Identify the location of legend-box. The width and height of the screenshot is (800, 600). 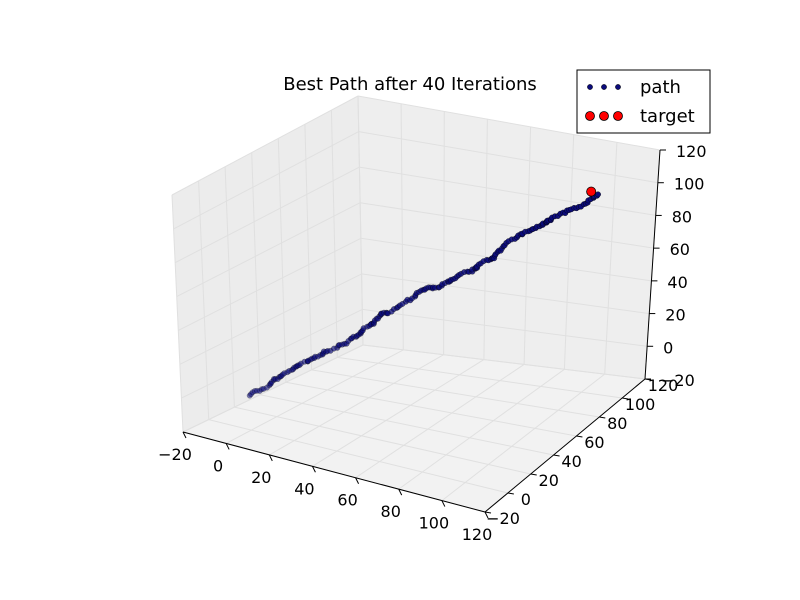
(643, 101).